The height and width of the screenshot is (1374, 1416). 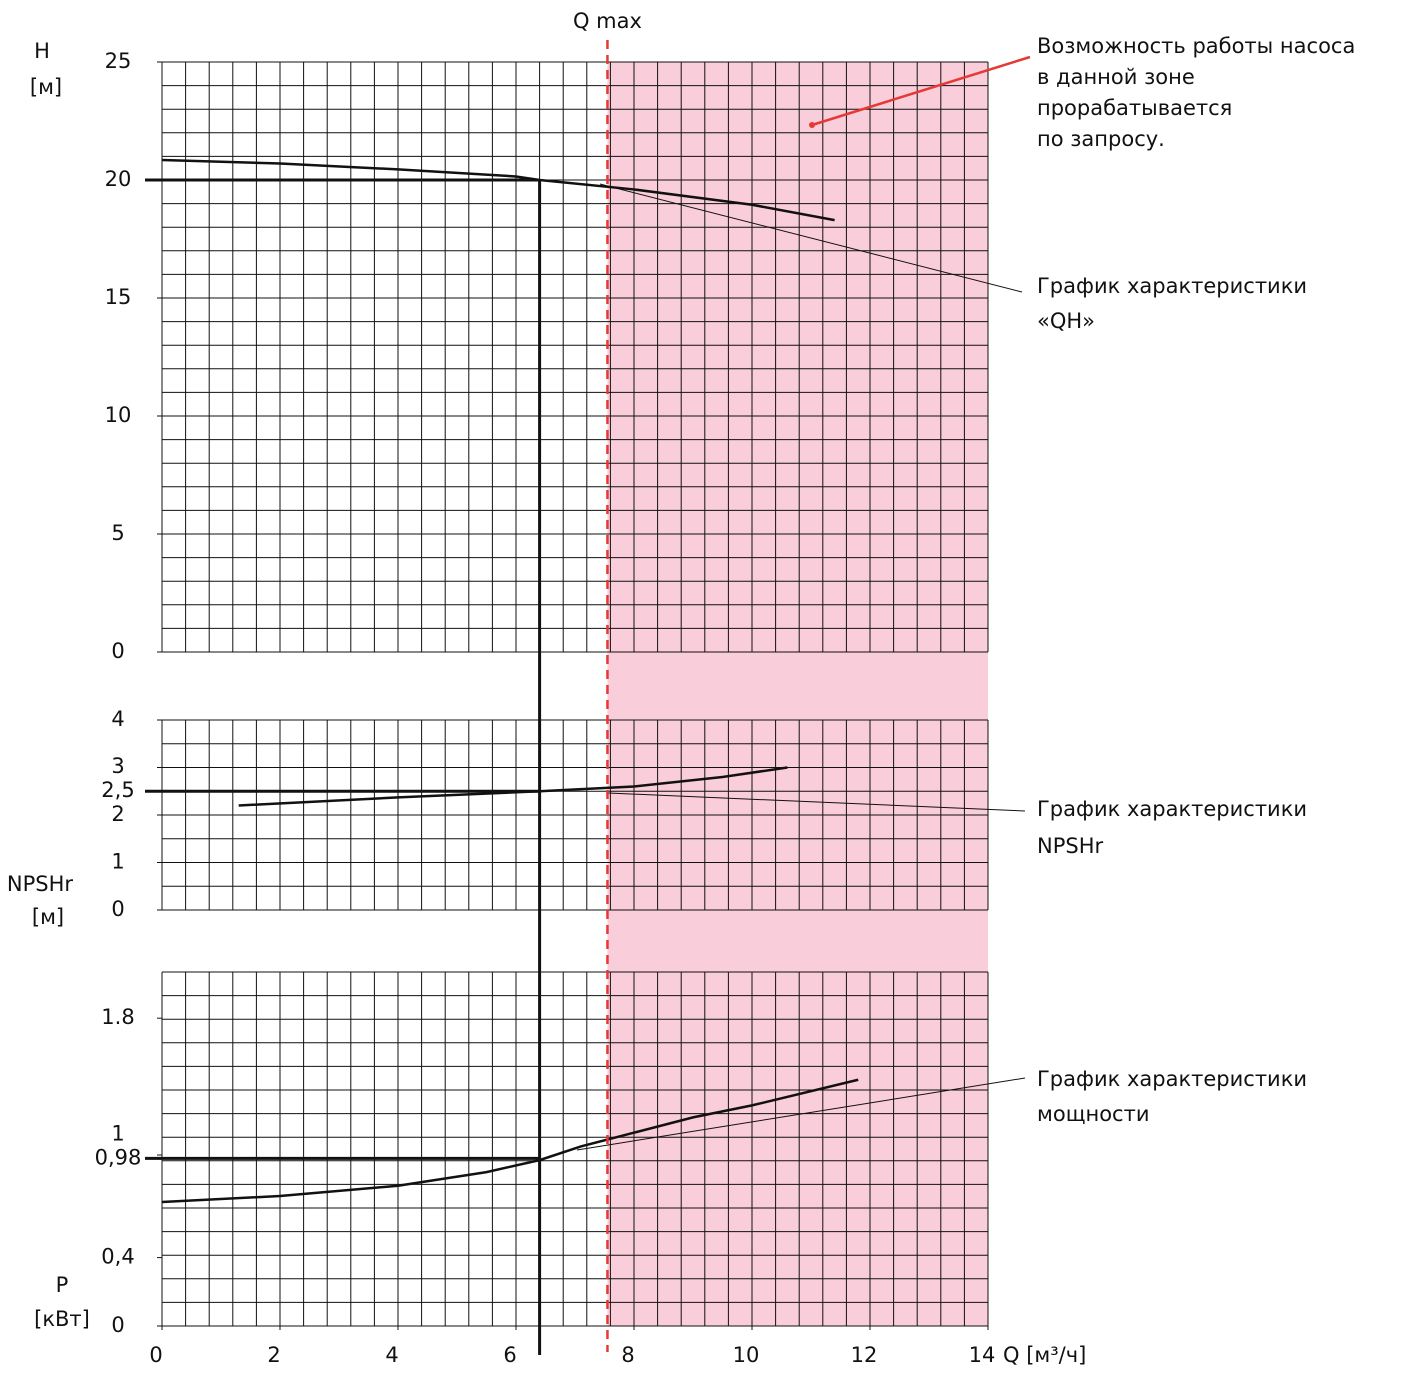 What do you see at coordinates (117, 719) in the screenshot?
I see `y-tick-label: 4` at bounding box center [117, 719].